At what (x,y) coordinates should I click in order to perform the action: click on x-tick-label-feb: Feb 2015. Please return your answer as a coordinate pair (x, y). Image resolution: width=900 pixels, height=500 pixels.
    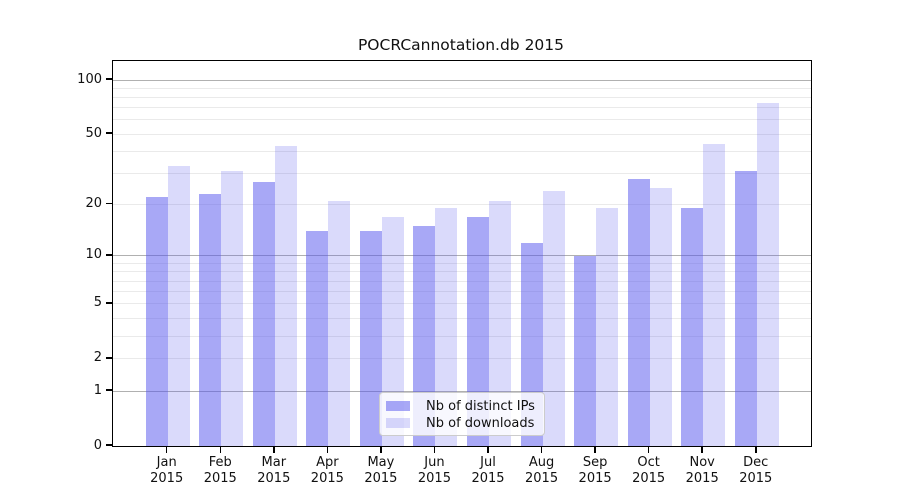
    Looking at the image, I should click on (220, 470).